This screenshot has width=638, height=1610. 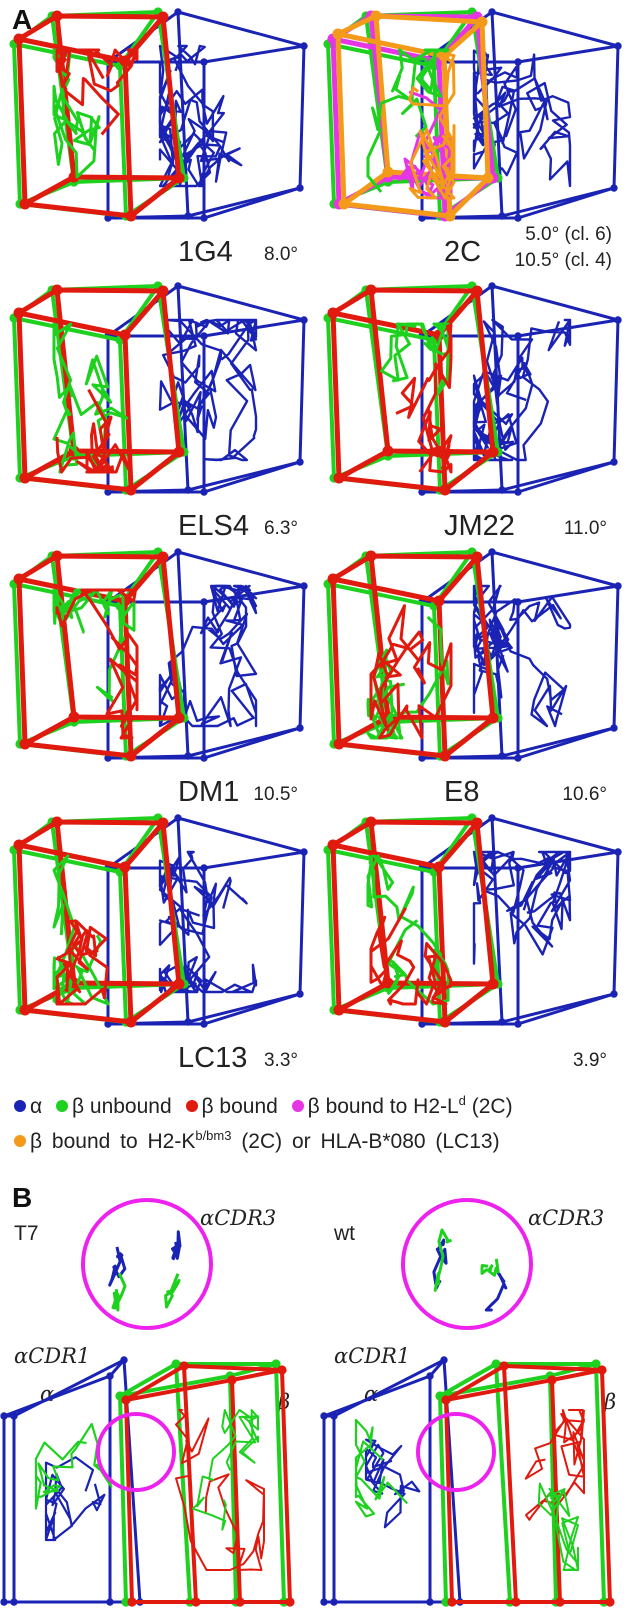 I want to click on tilt-angle: 10.5°, so click(x=275, y=794).